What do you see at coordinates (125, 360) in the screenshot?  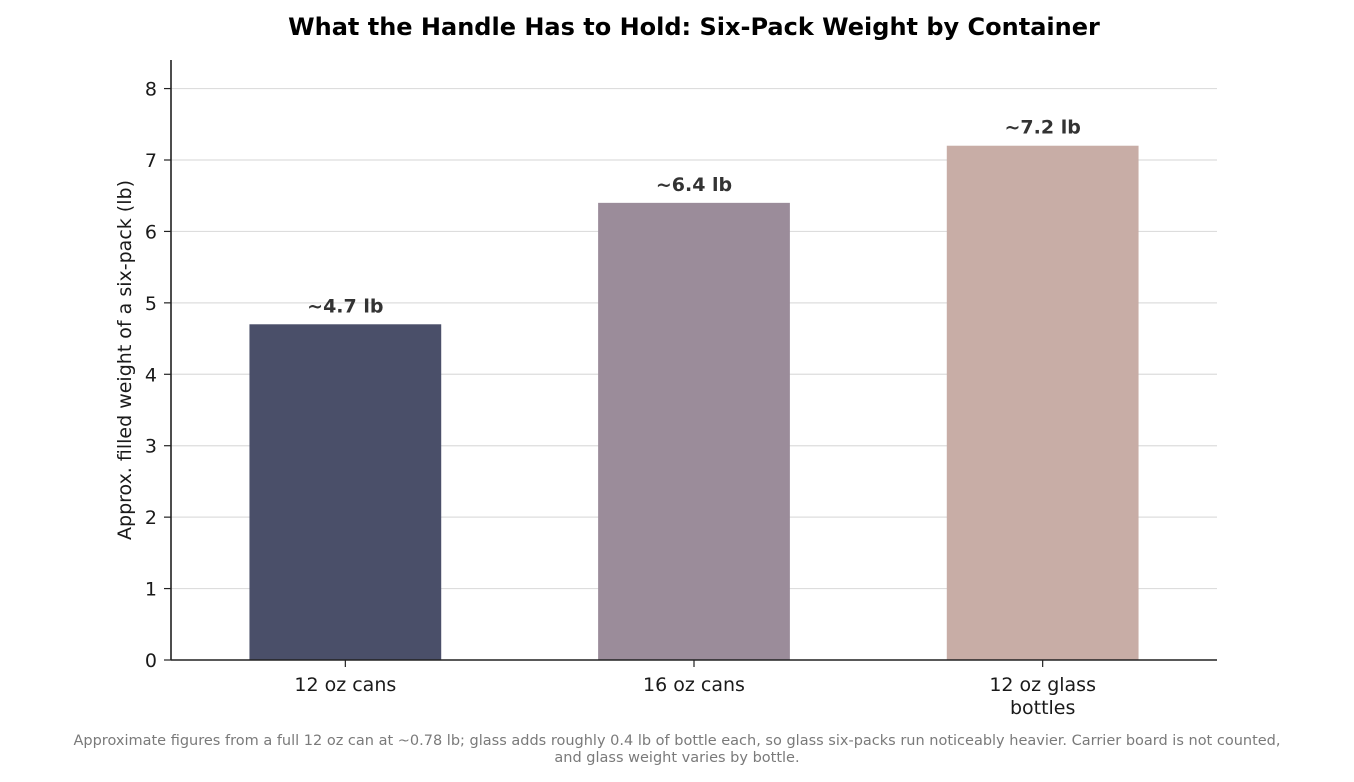 I see `y-axis-label: Approx. filled weight of a six-pack (lb)` at bounding box center [125, 360].